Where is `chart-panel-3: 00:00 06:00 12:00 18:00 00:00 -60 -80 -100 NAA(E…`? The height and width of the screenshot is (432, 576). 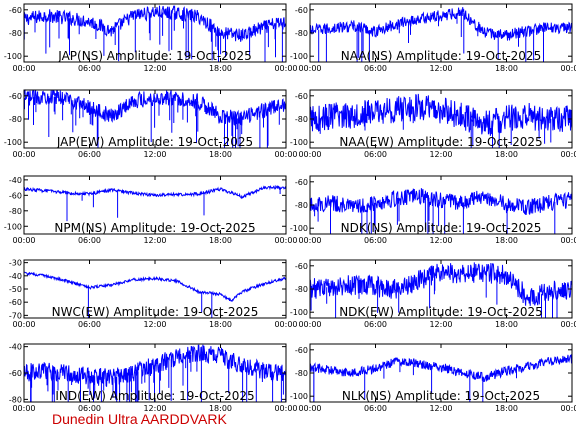
chart-panel-3: 00:00 06:00 12:00 18:00 00:00 -60 -80 -100 NAA(E… is located at coordinates (433, 124).